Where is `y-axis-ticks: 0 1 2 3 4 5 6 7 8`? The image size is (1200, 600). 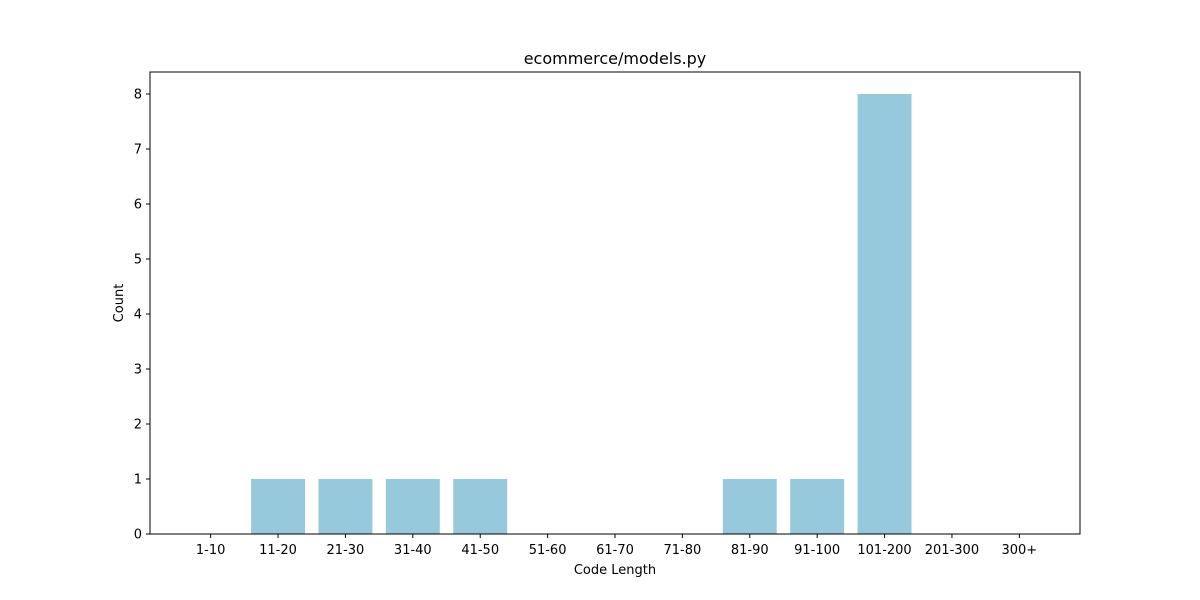
y-axis-ticks: 0 1 2 3 4 5 6 7 8 is located at coordinates (142, 315).